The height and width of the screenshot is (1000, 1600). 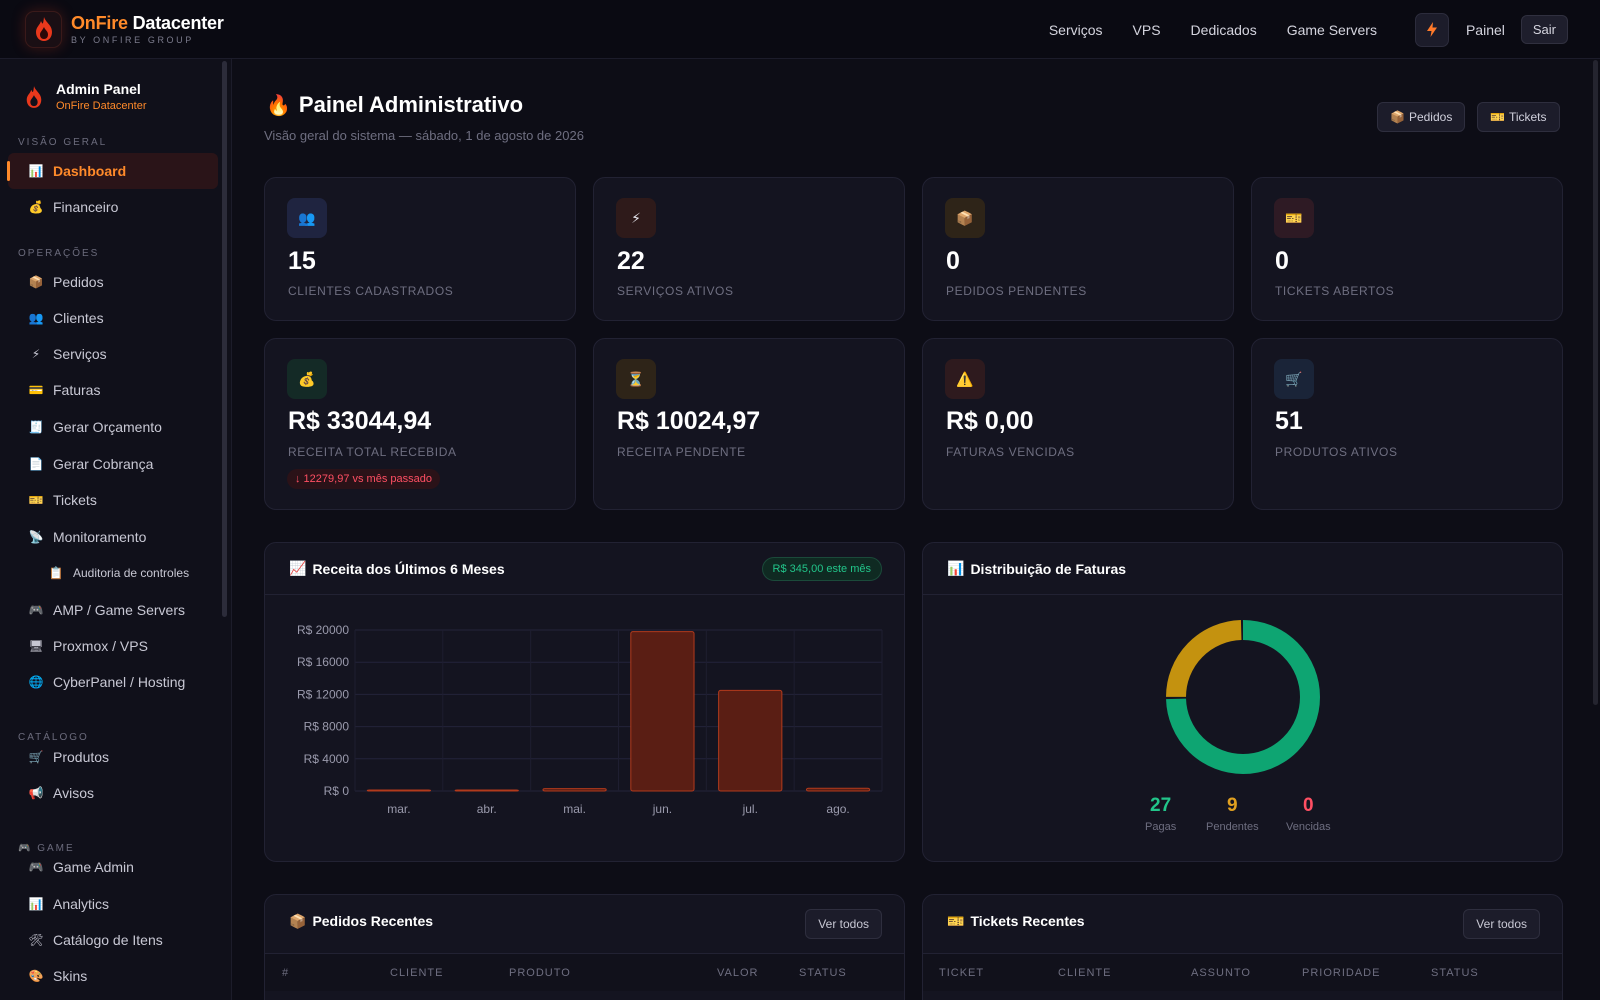 I want to click on logout-button: Sair, so click(x=1544, y=29).